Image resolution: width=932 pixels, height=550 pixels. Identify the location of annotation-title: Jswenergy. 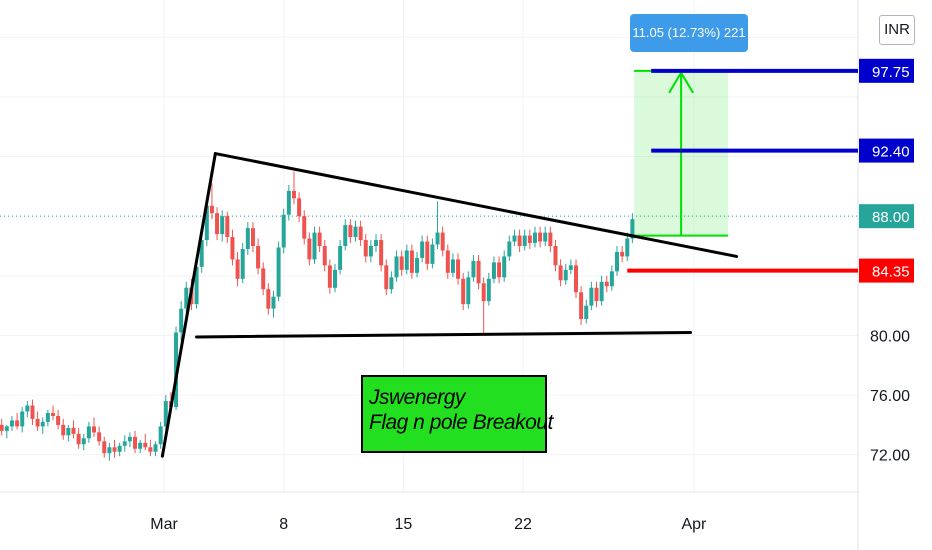
(417, 397).